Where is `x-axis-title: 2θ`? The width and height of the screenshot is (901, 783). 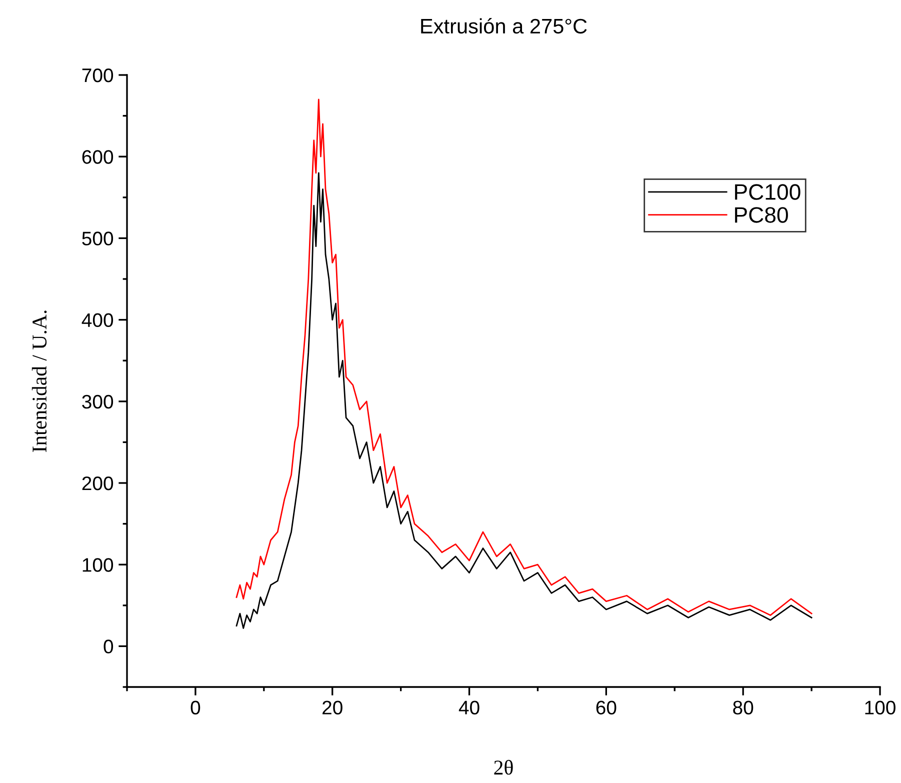 x-axis-title: 2θ is located at coordinates (503, 767).